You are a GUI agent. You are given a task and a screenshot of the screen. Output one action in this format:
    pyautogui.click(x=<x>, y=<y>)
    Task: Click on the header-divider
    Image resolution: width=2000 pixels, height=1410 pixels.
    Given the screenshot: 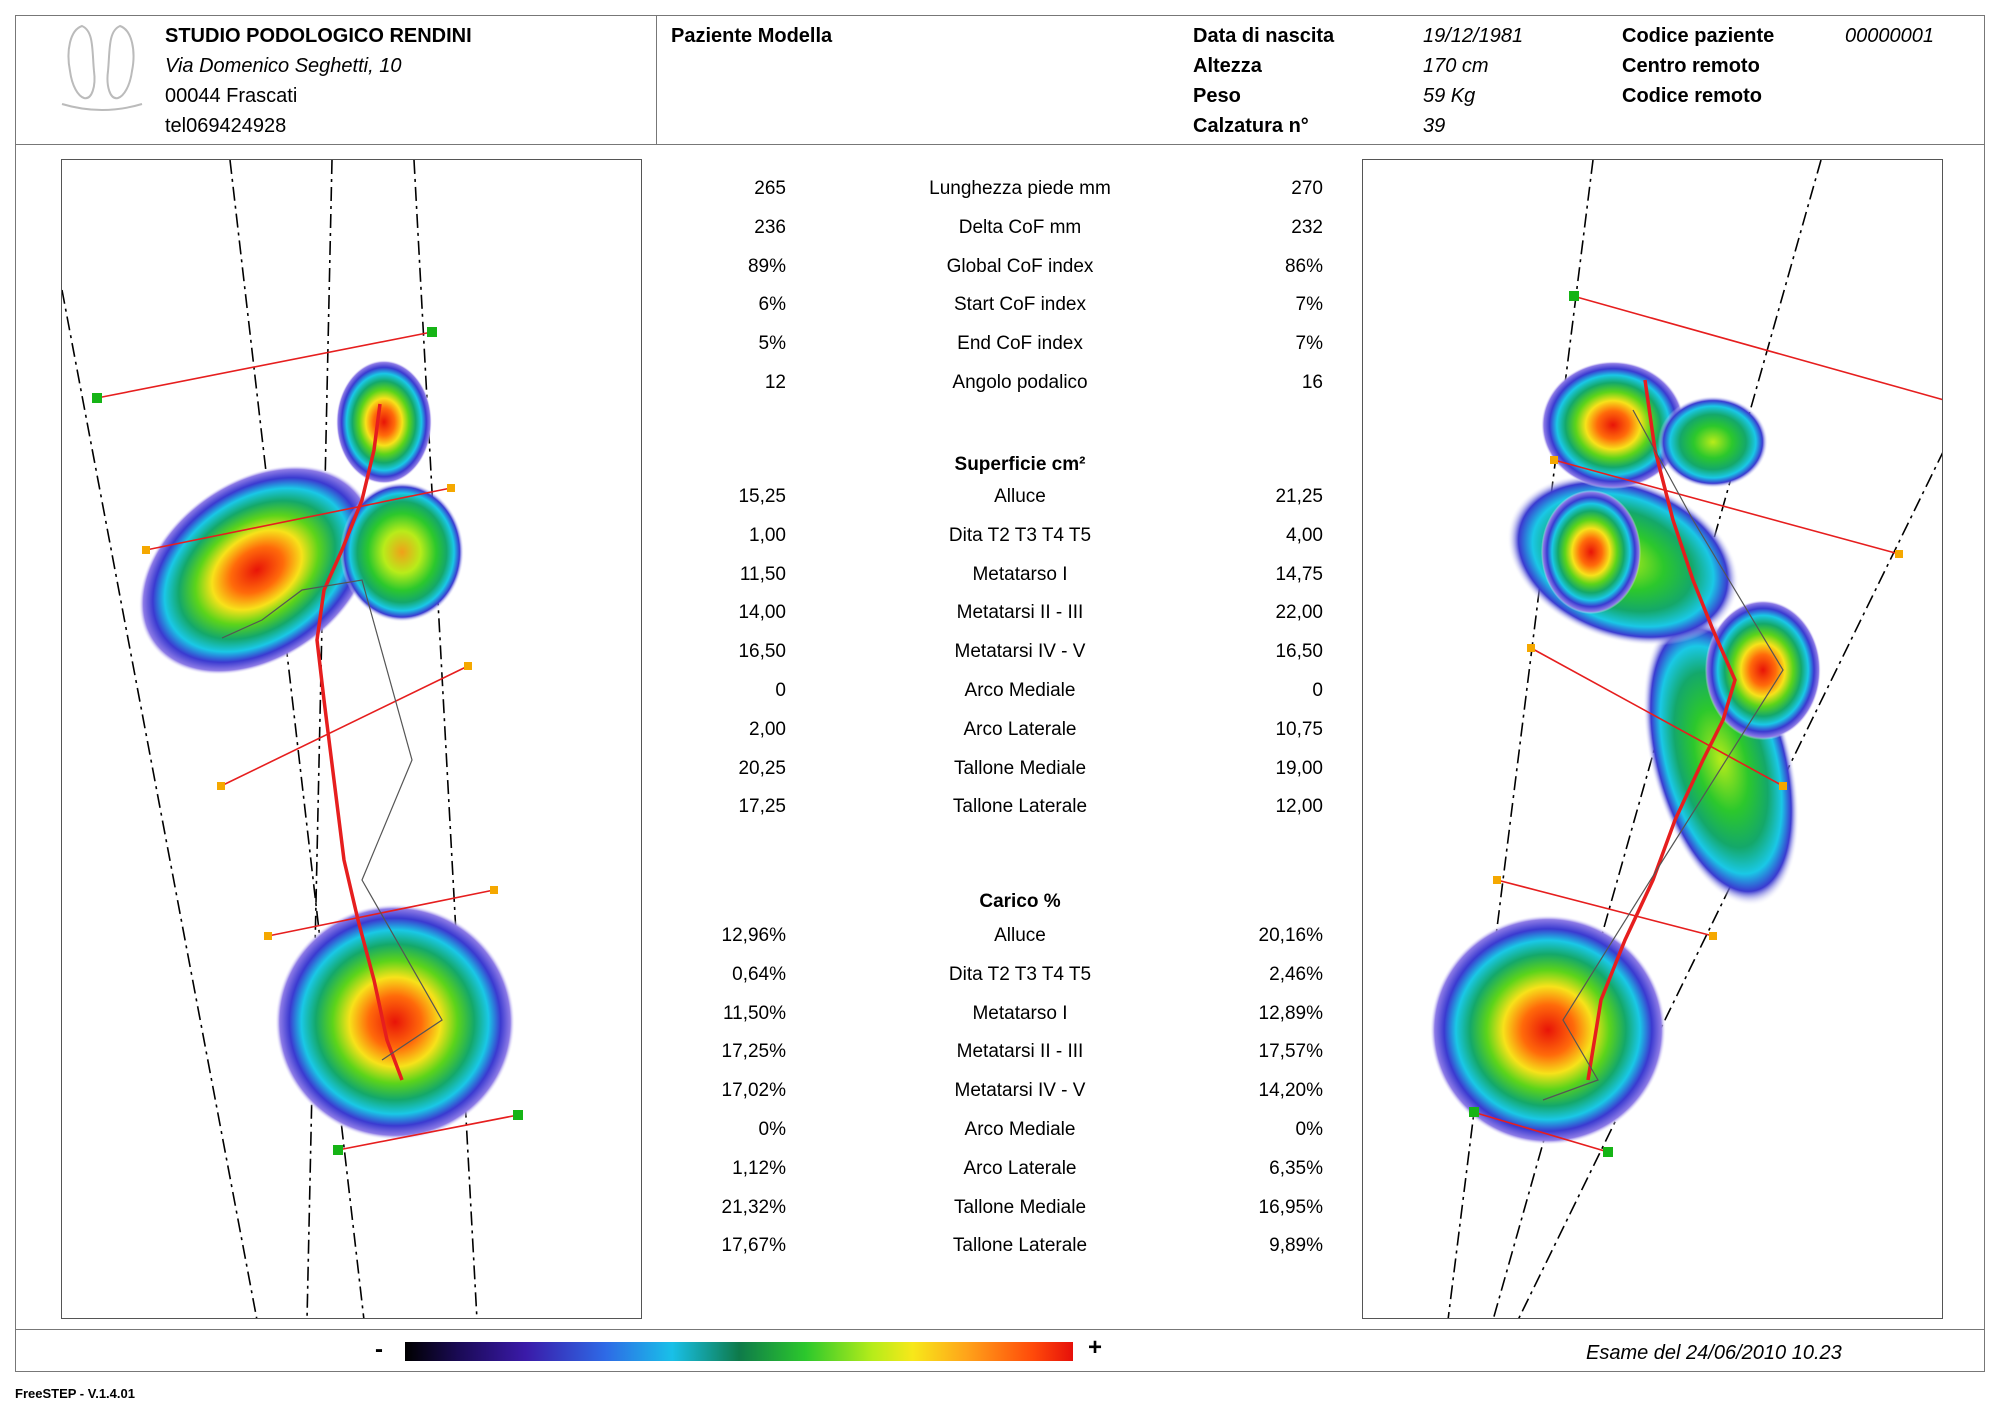 What is the action you would take?
    pyautogui.click(x=656, y=80)
    